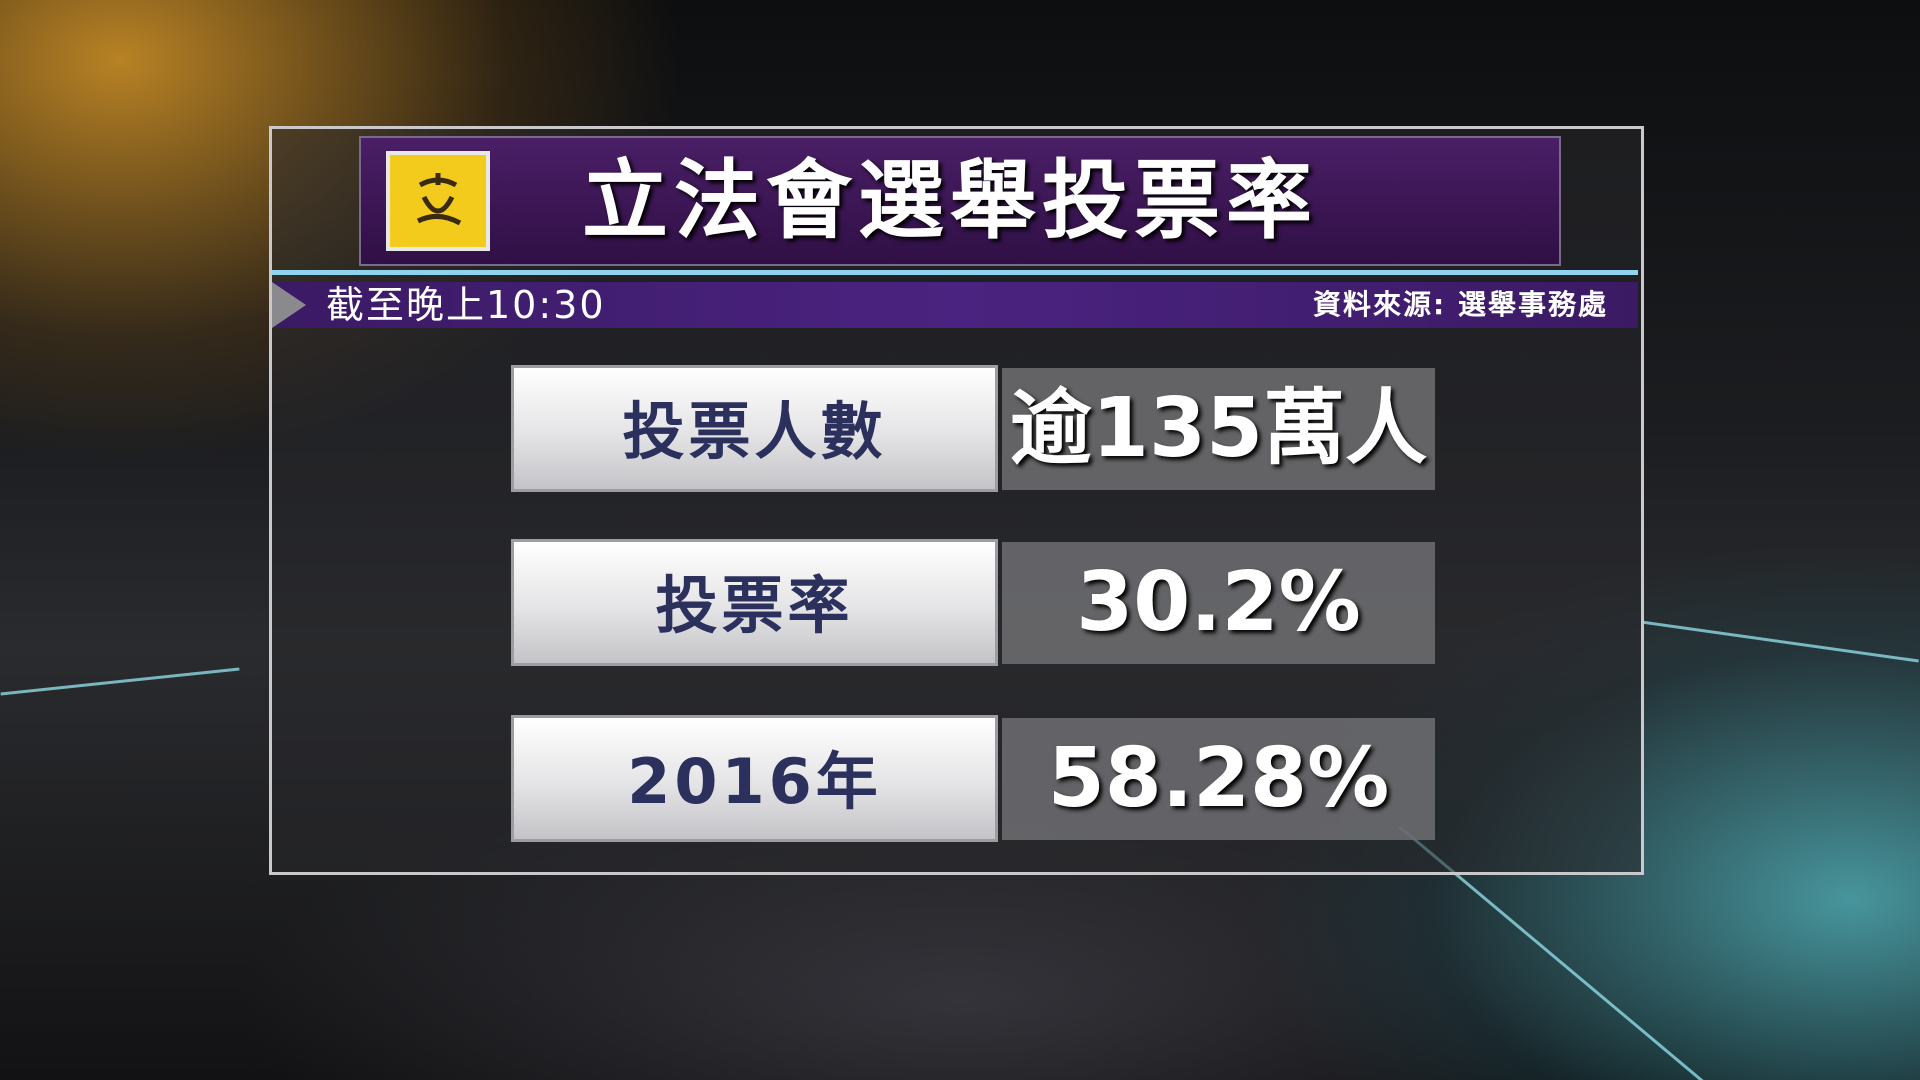 Image resolution: width=1920 pixels, height=1080 pixels. I want to click on row-label: 投票率, so click(754, 602).